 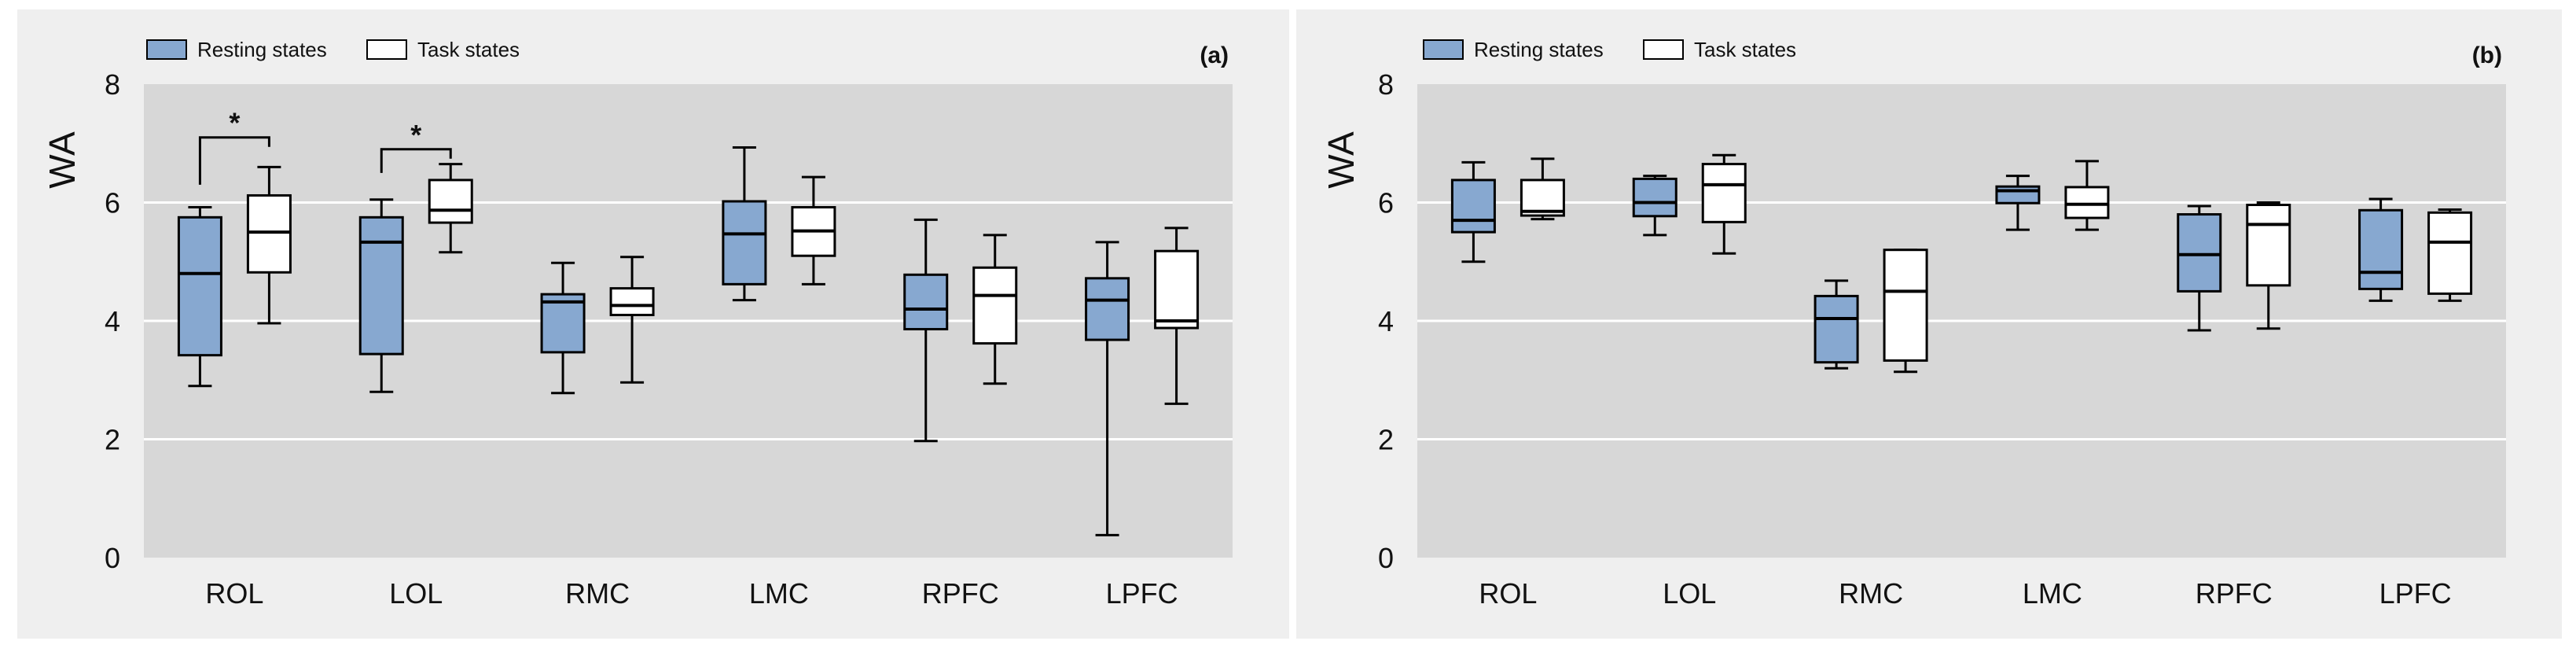 What do you see at coordinates (1214, 55) in the screenshot?
I see `panel-label: (a)` at bounding box center [1214, 55].